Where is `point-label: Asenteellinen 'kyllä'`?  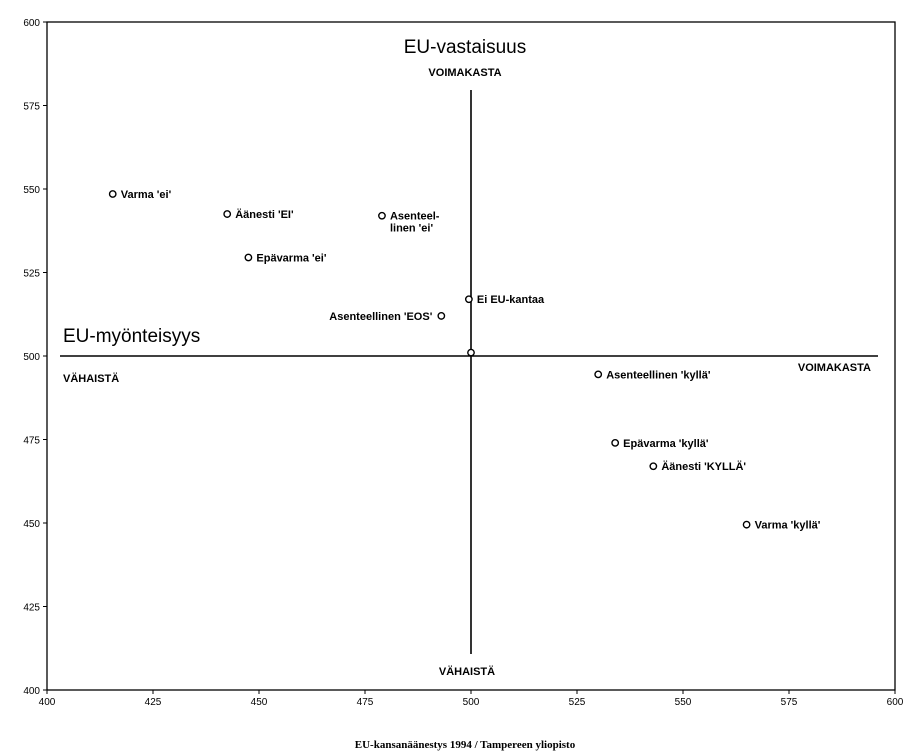
point-label: Asenteellinen 'kyllä' is located at coordinates (658, 375).